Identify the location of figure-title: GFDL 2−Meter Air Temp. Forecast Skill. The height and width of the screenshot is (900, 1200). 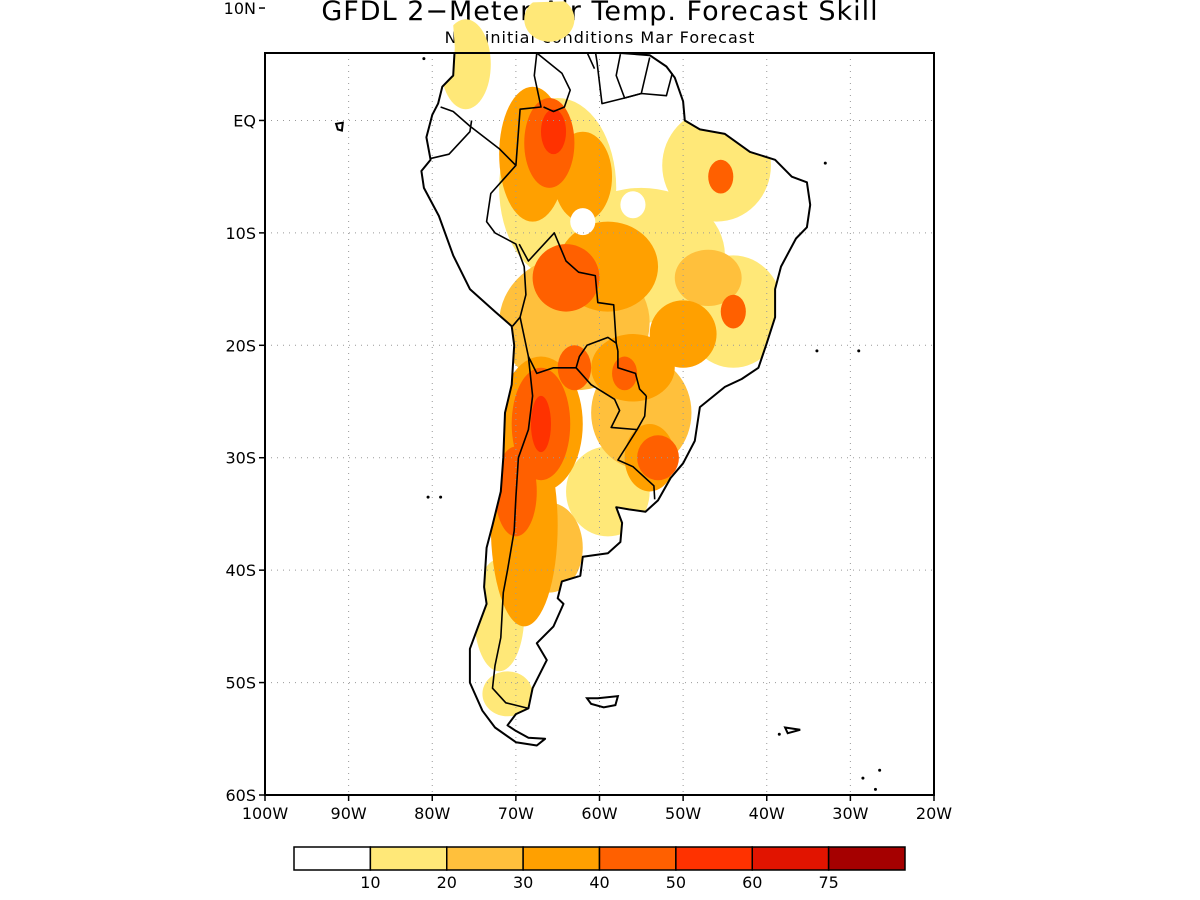
(600, 13).